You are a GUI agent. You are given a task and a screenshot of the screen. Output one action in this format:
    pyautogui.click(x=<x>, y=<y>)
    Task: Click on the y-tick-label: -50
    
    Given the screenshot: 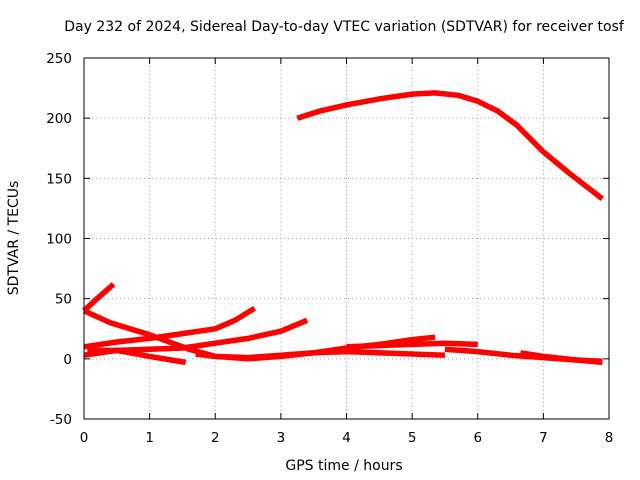 What is the action you would take?
    pyautogui.click(x=61, y=420)
    